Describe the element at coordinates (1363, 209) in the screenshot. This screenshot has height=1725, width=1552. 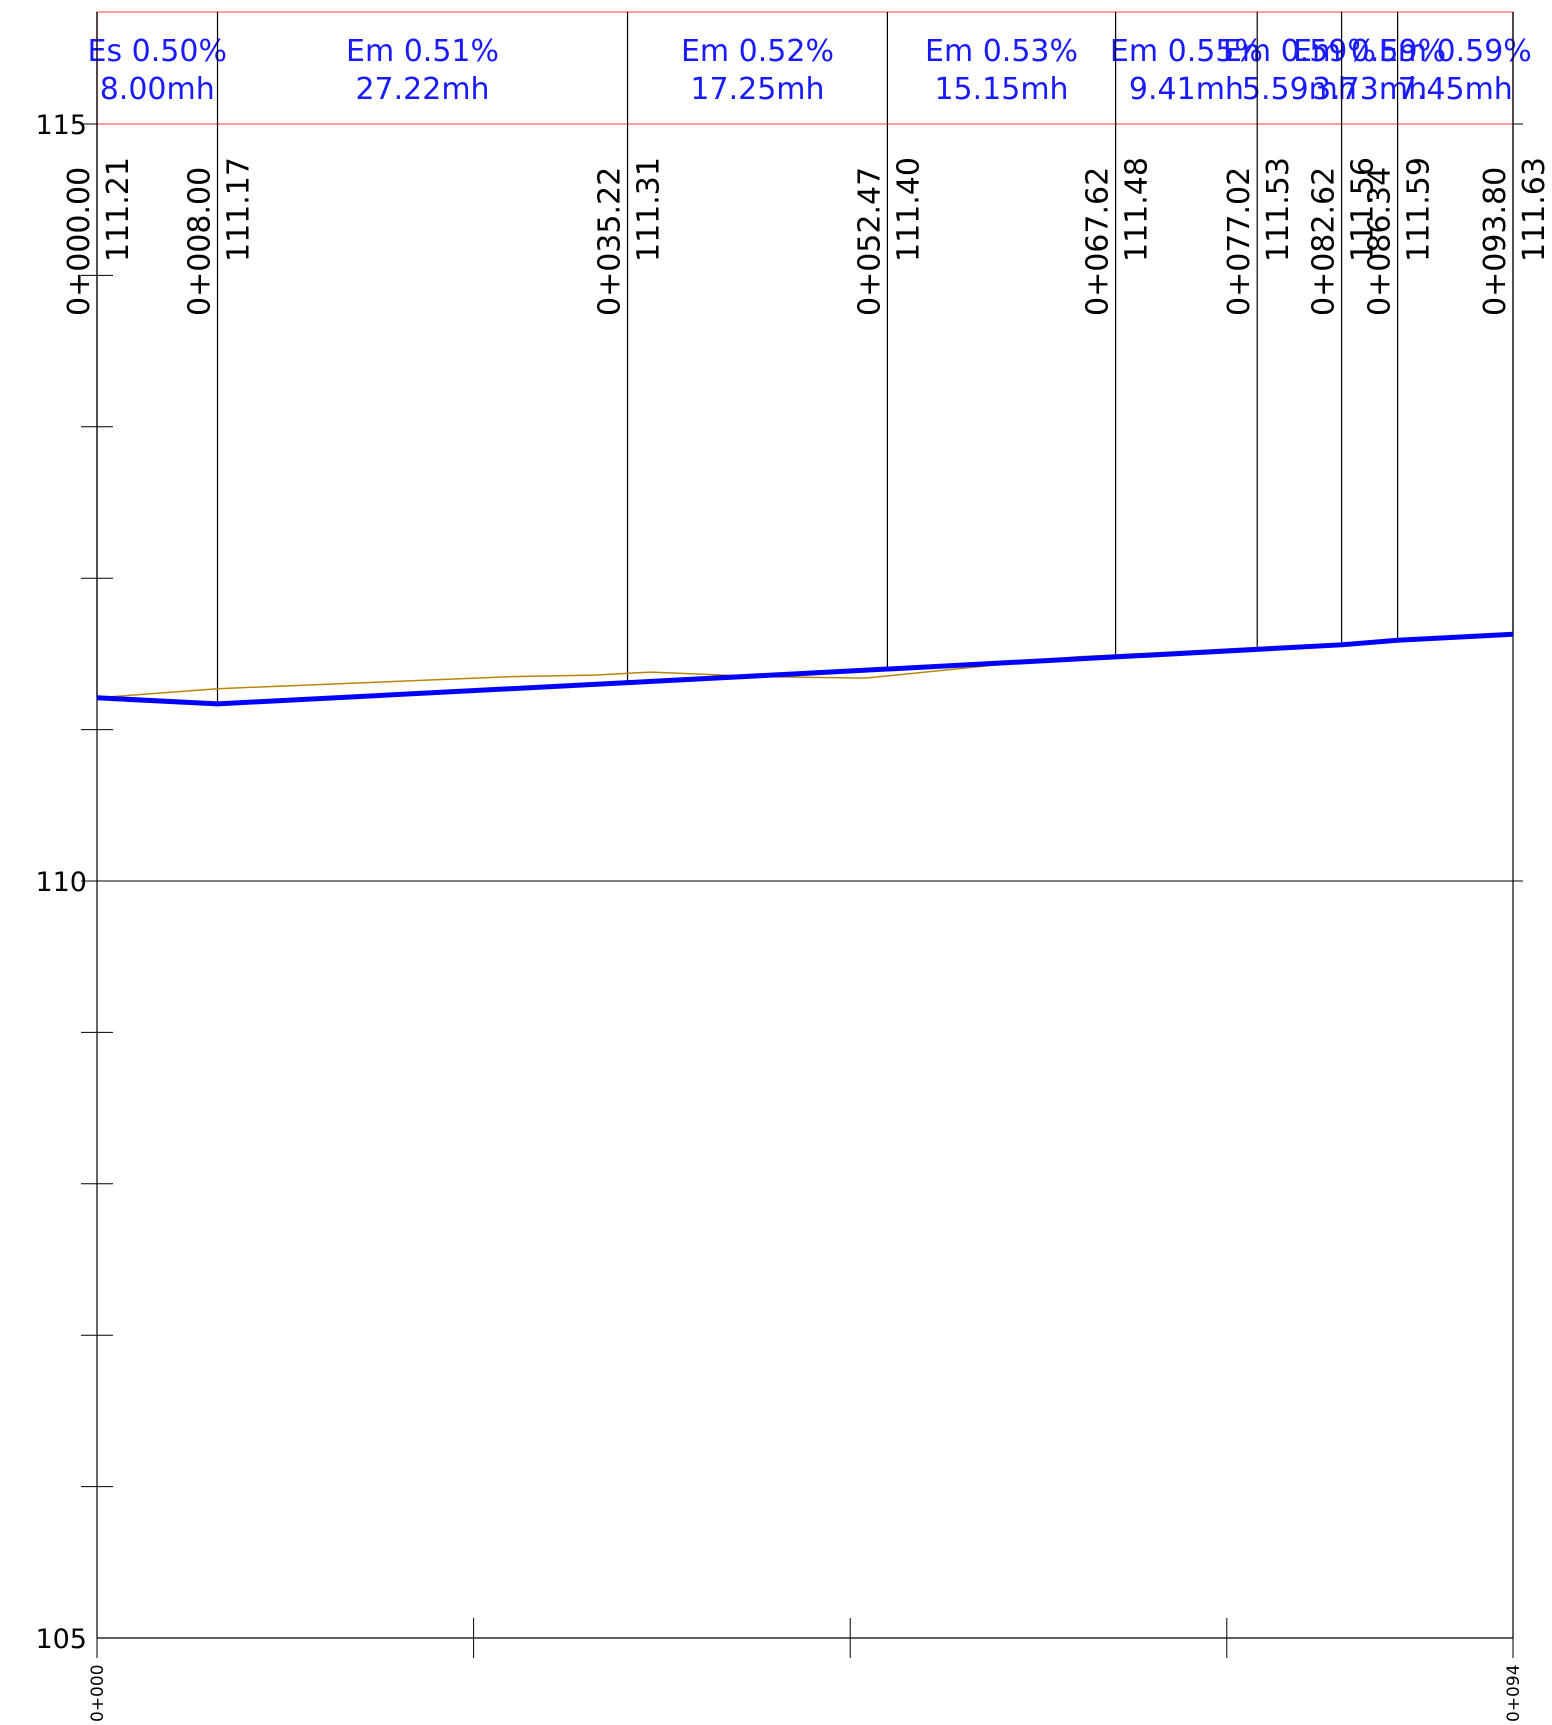
I see `elevation-label: 111.56` at that location.